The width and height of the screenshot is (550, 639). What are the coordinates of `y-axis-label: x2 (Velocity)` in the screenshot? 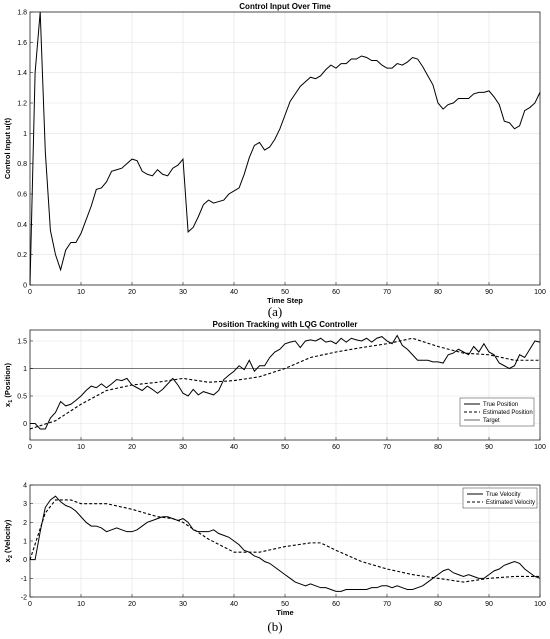 It's located at (8, 540).